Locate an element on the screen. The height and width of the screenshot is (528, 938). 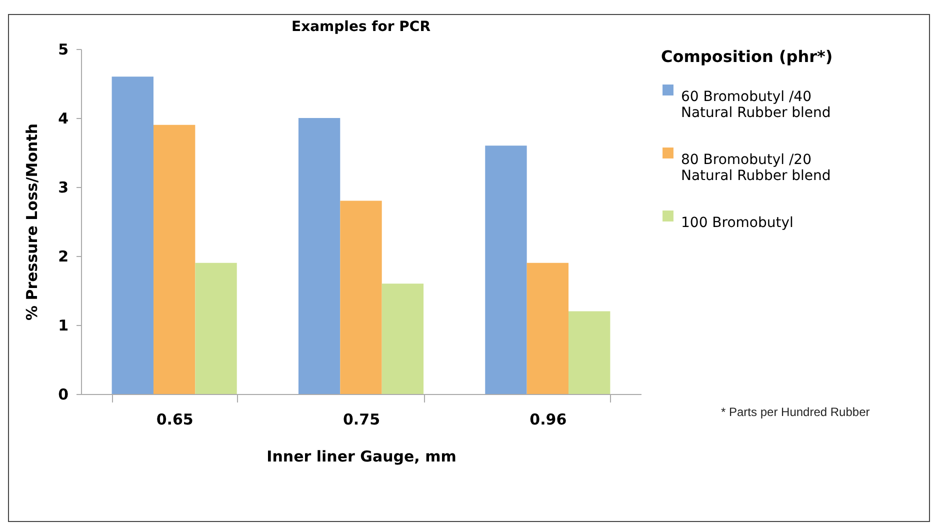
y-tick-label: 3 is located at coordinates (63, 187).